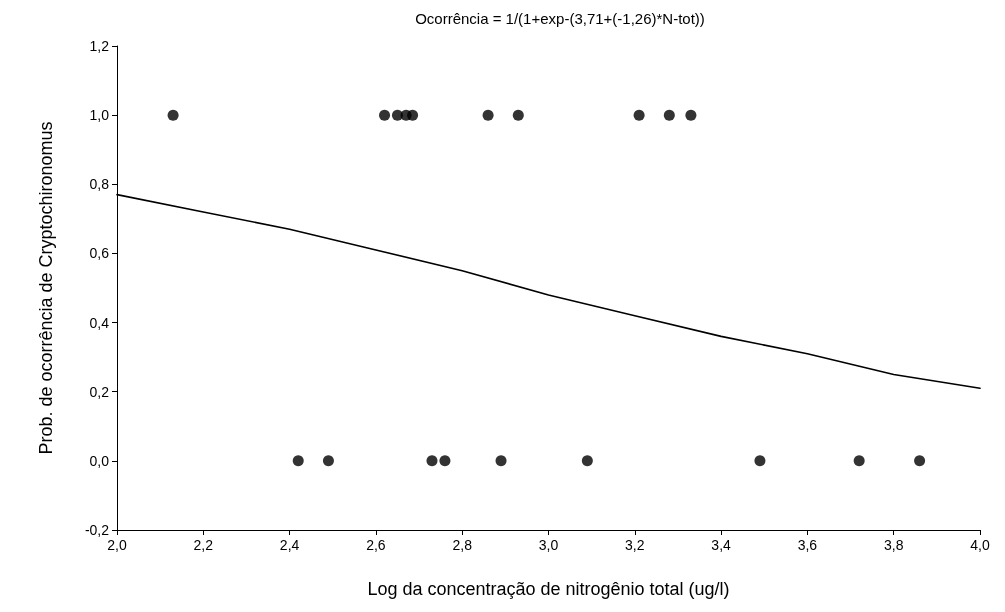  What do you see at coordinates (97, 530) in the screenshot?
I see `y-tick-label: -0,2` at bounding box center [97, 530].